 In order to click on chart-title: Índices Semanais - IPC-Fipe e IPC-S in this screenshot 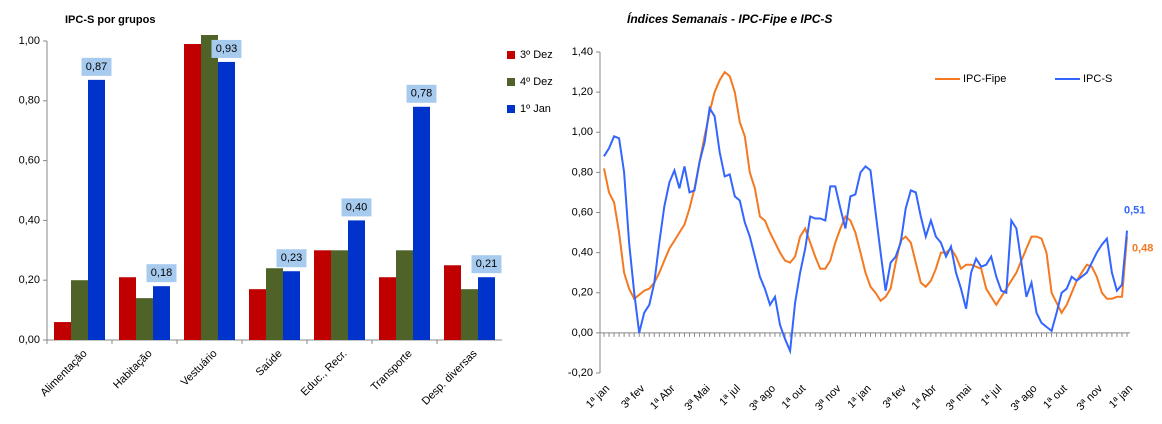, I will do `click(729, 18)`.